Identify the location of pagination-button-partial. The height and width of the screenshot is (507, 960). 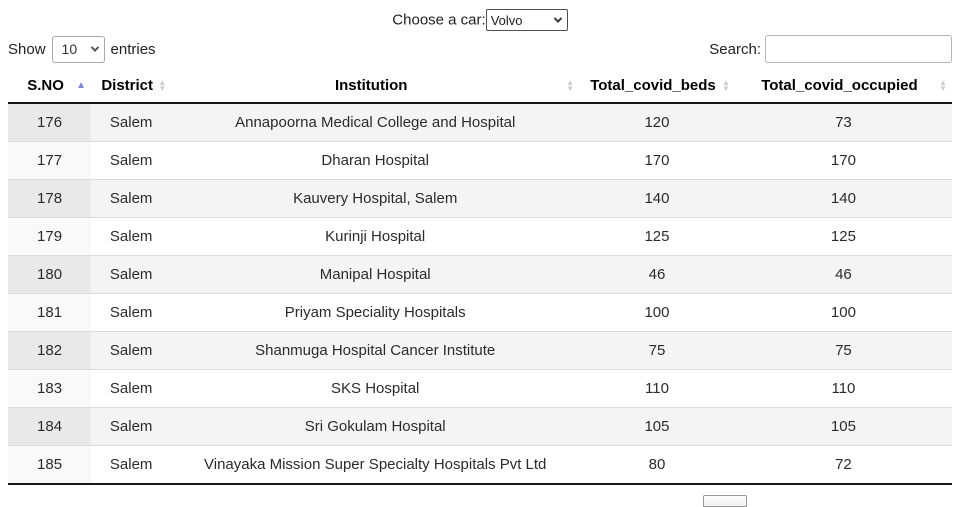
(725, 501).